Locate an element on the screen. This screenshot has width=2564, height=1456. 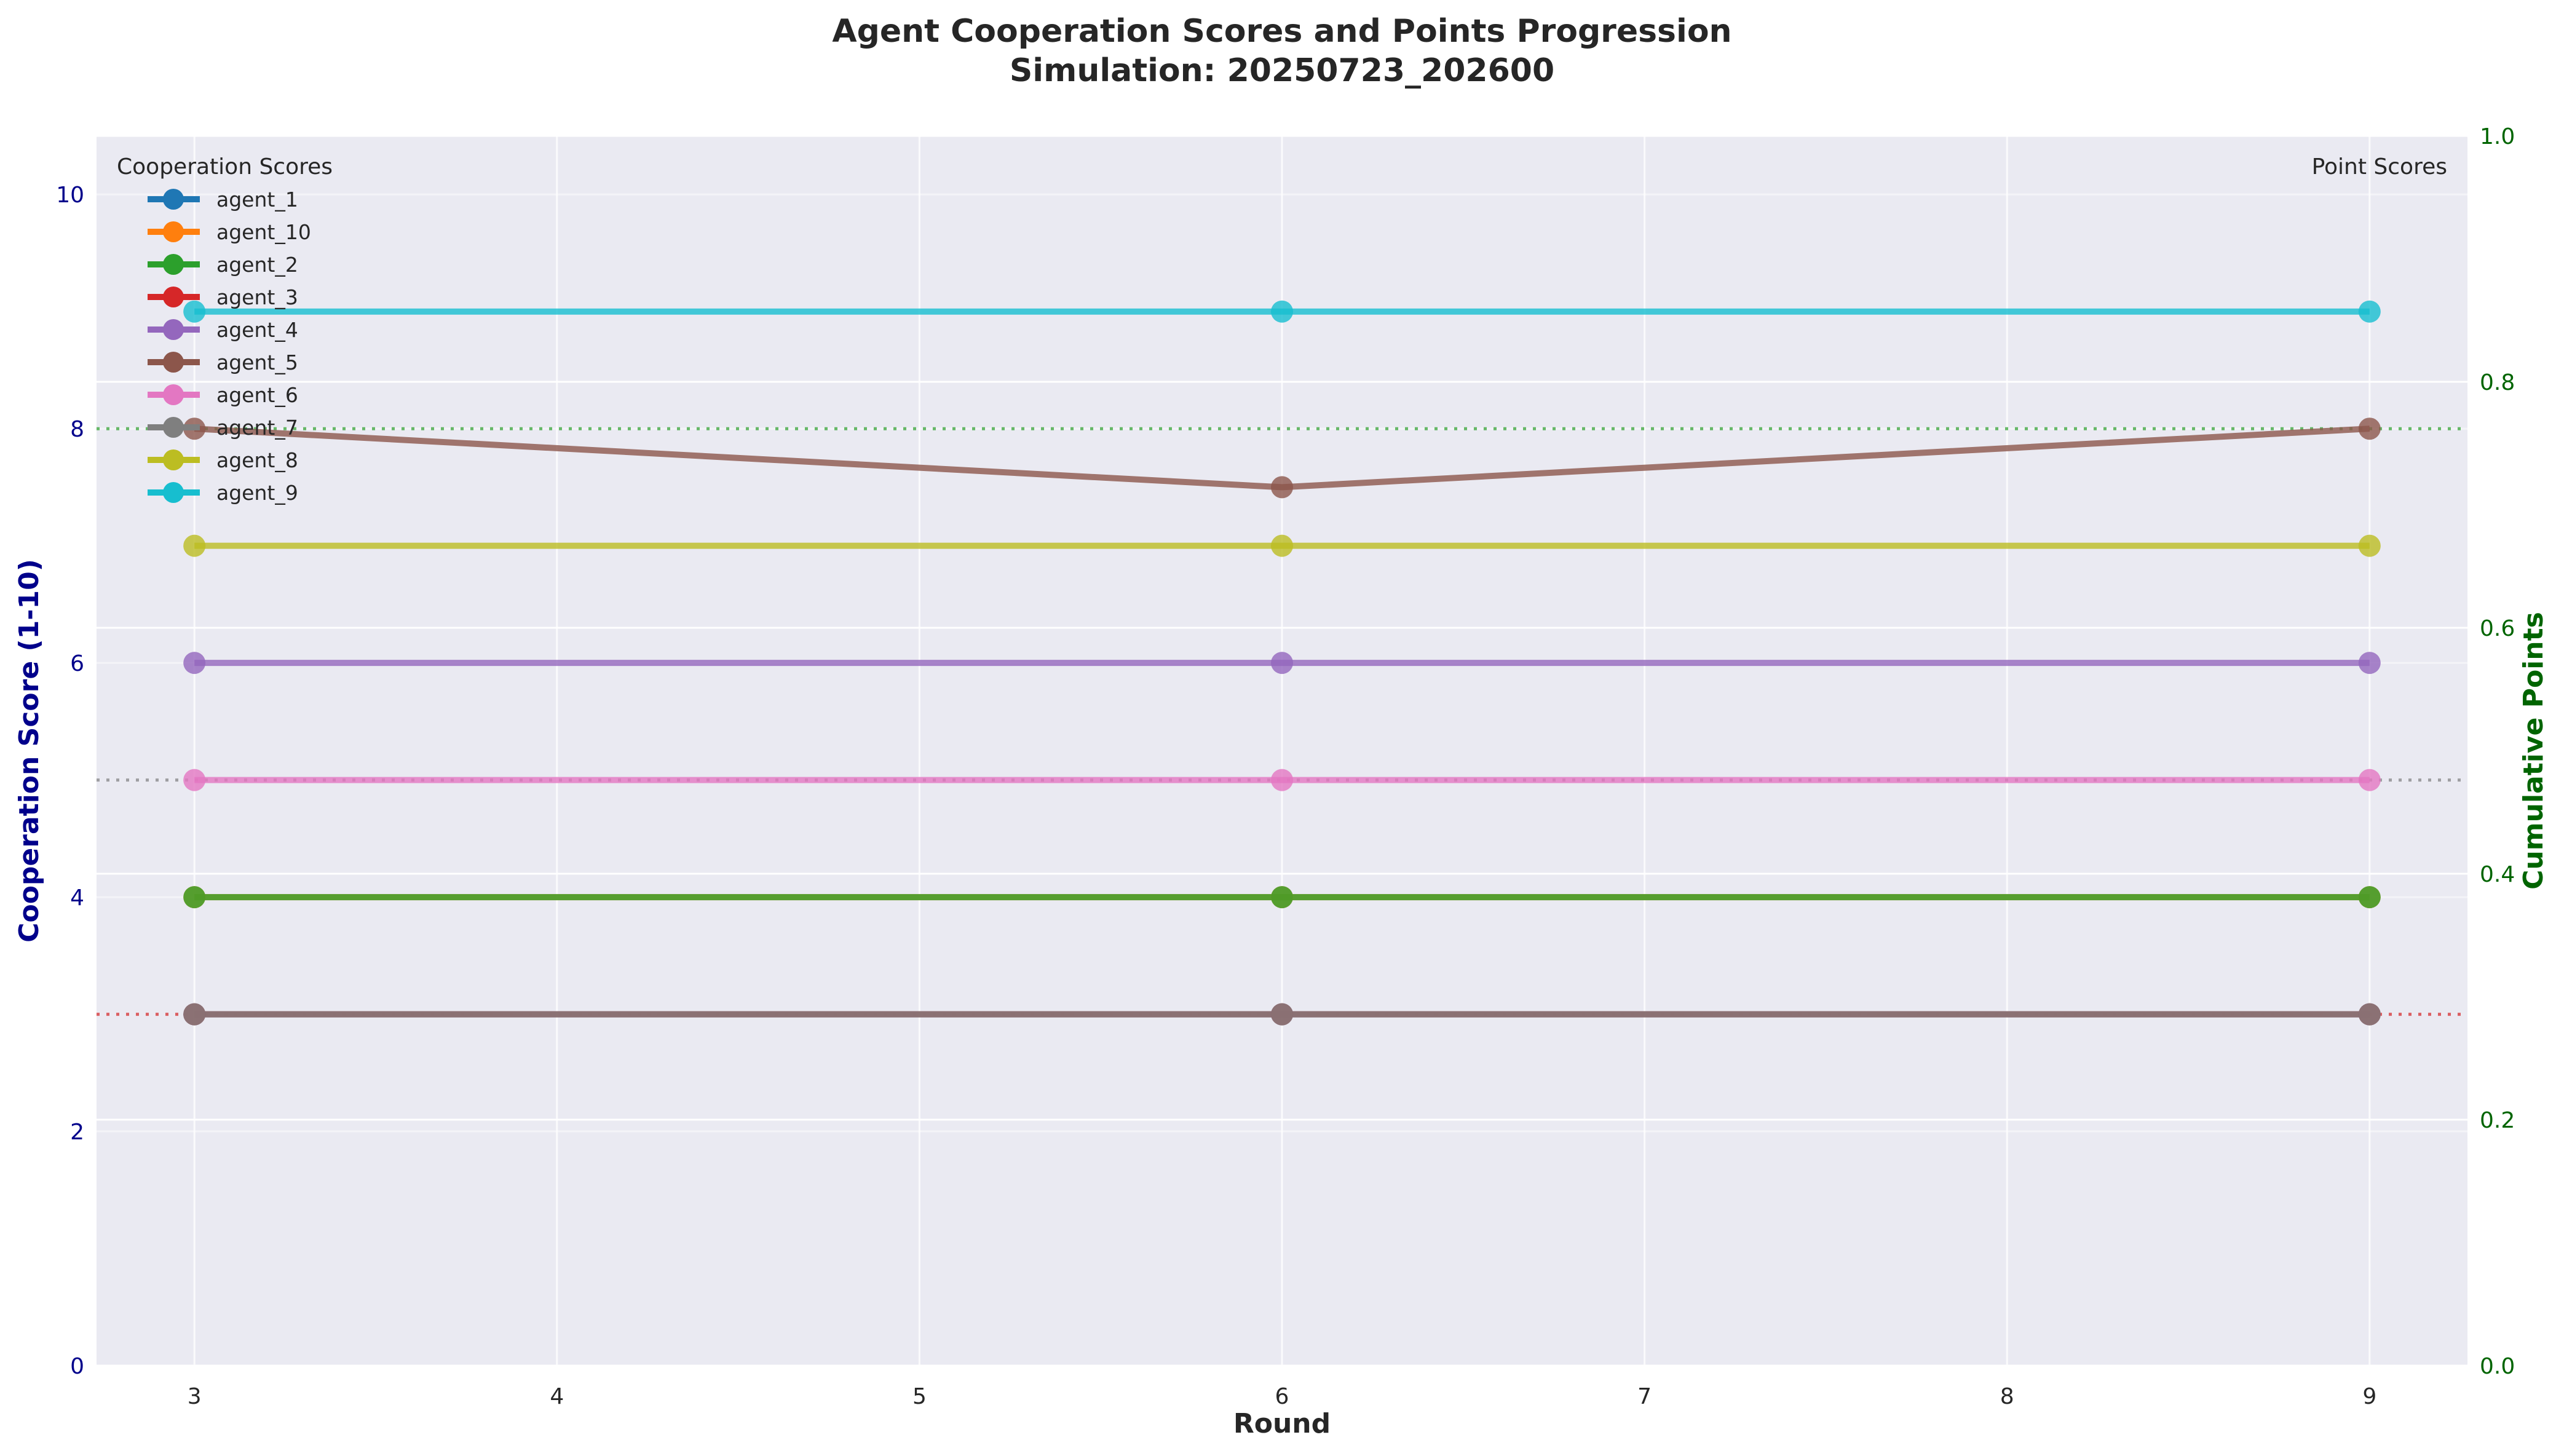
x-tick-label: 5 is located at coordinates (920, 1396).